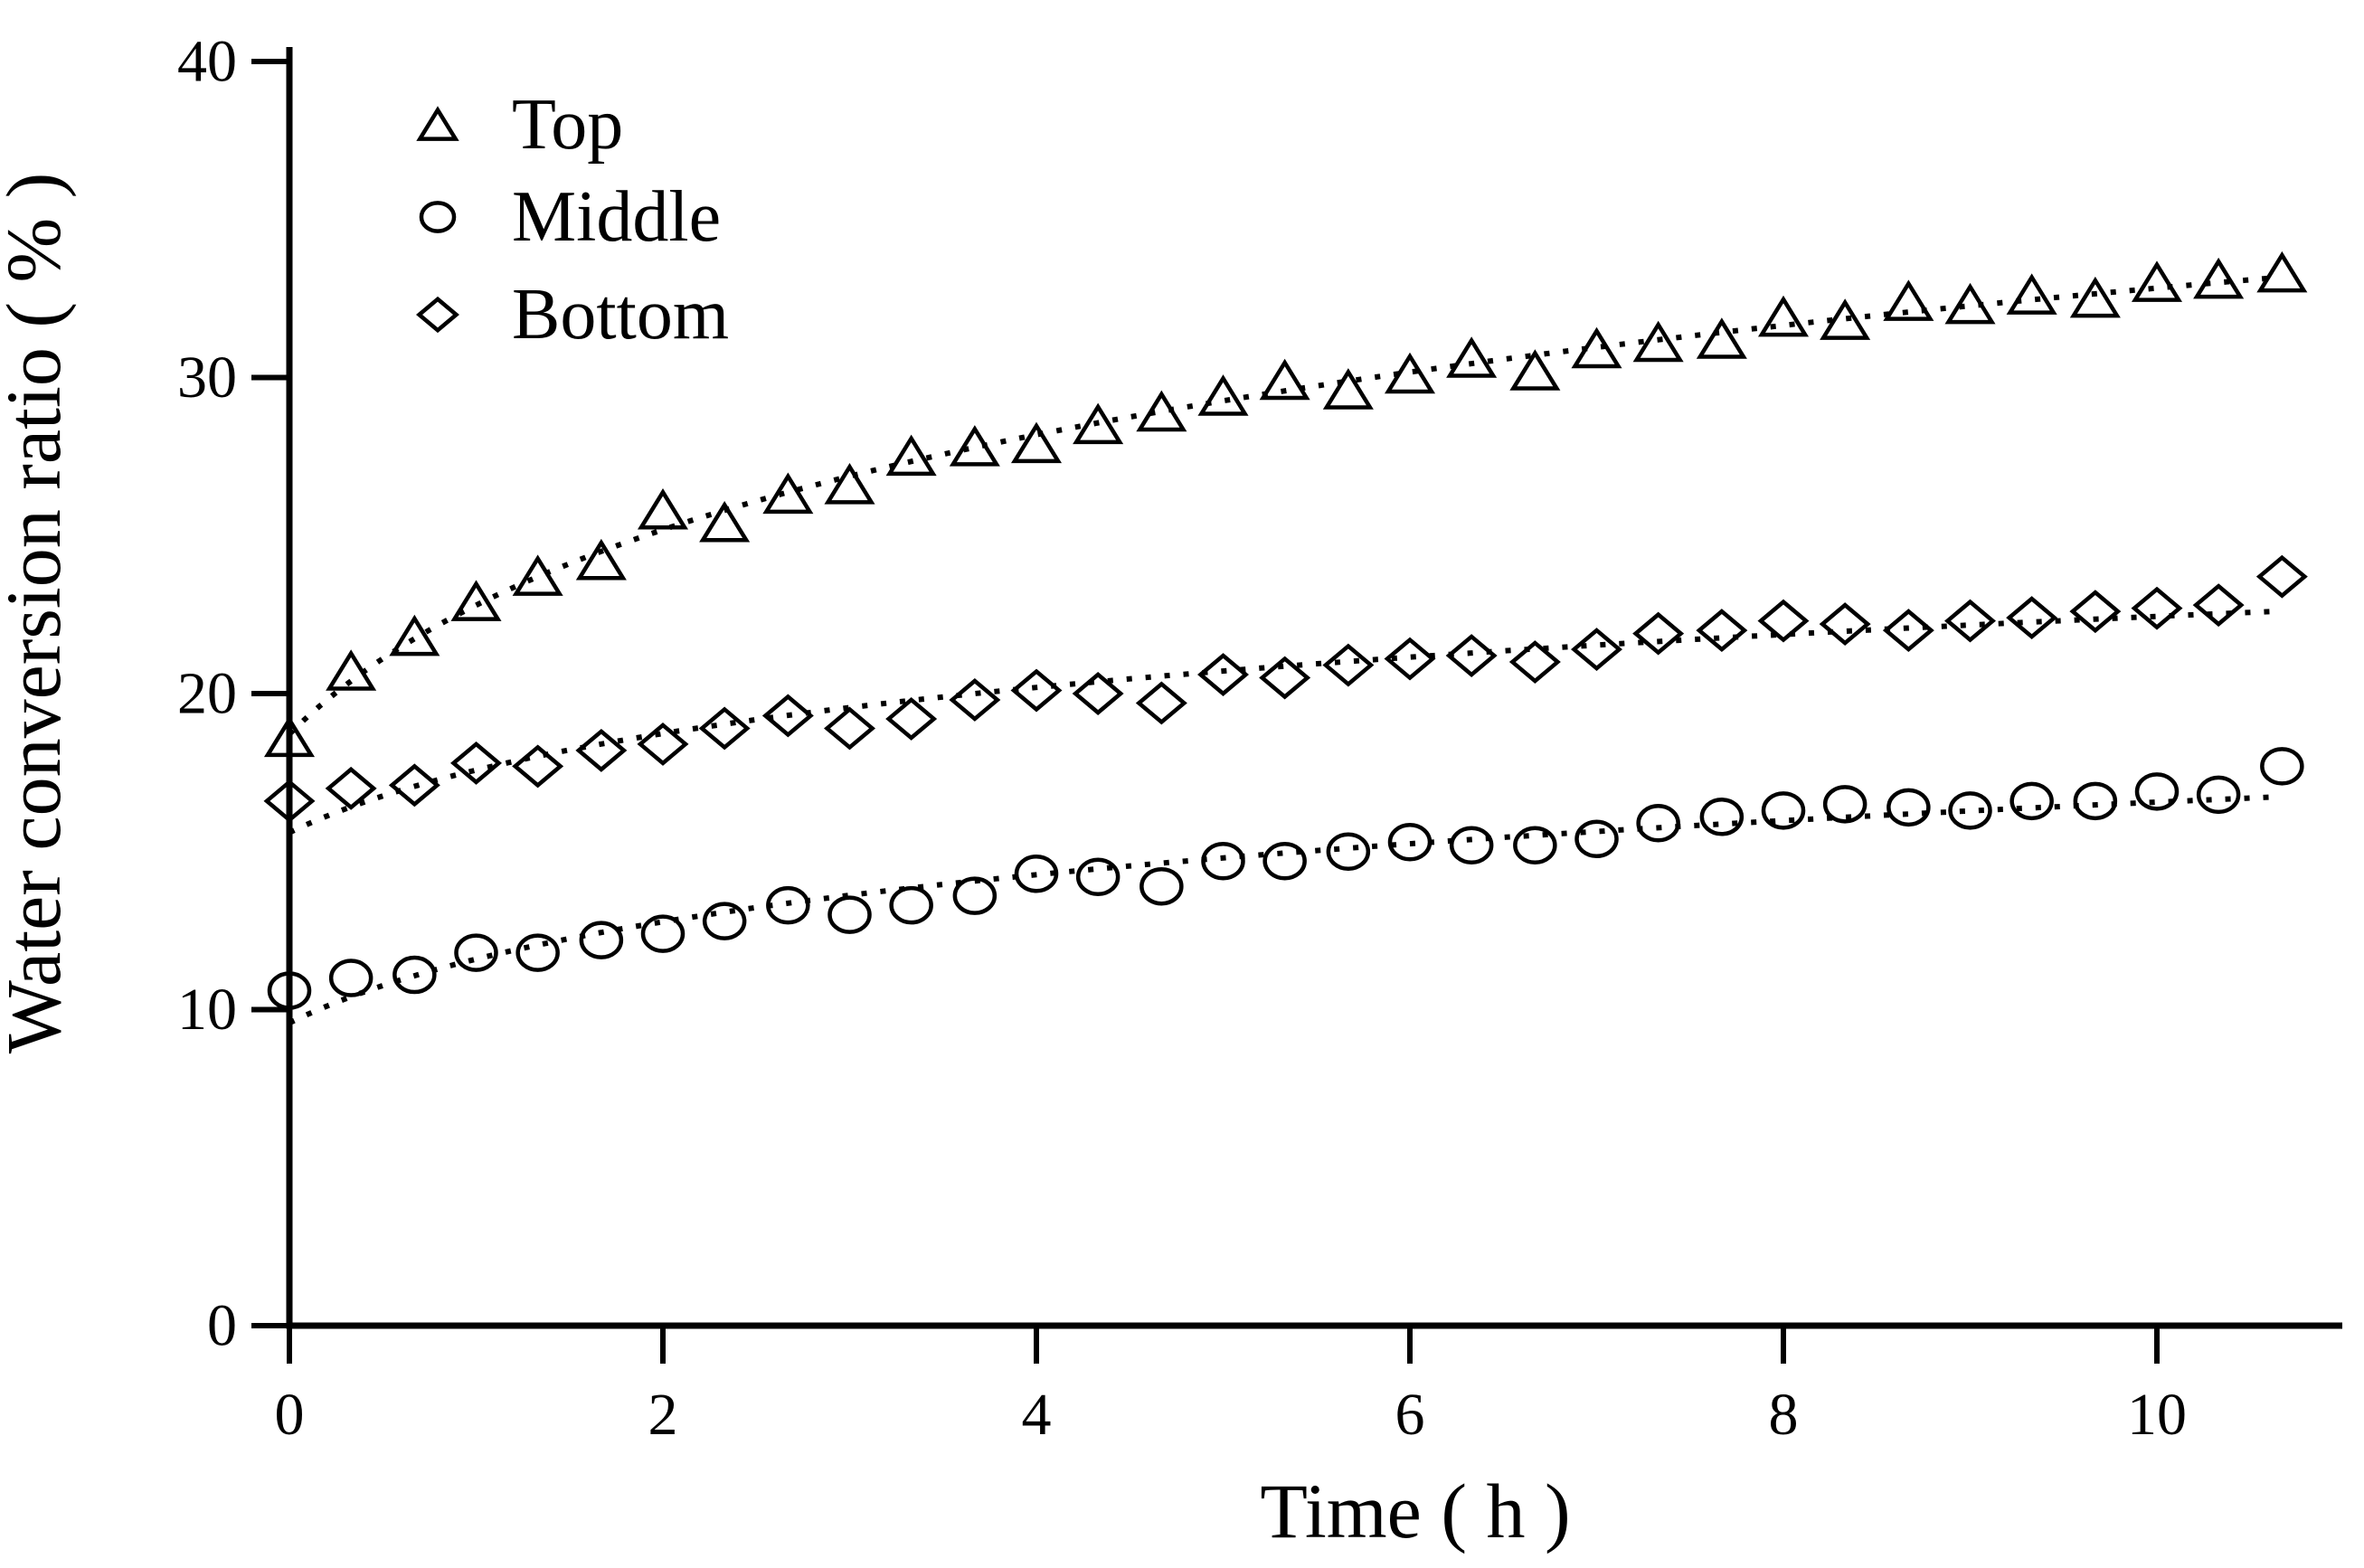  I want to click on x-axis-tick-label: 6, so click(1410, 1415).